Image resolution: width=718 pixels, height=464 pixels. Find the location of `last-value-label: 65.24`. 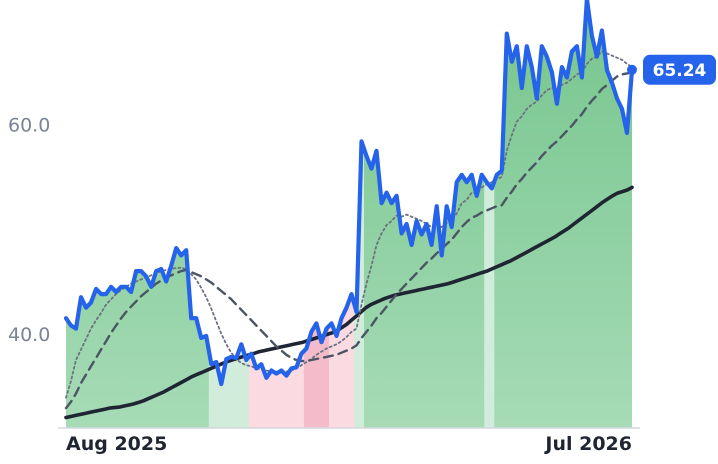

last-value-label: 65.24 is located at coordinates (680, 71).